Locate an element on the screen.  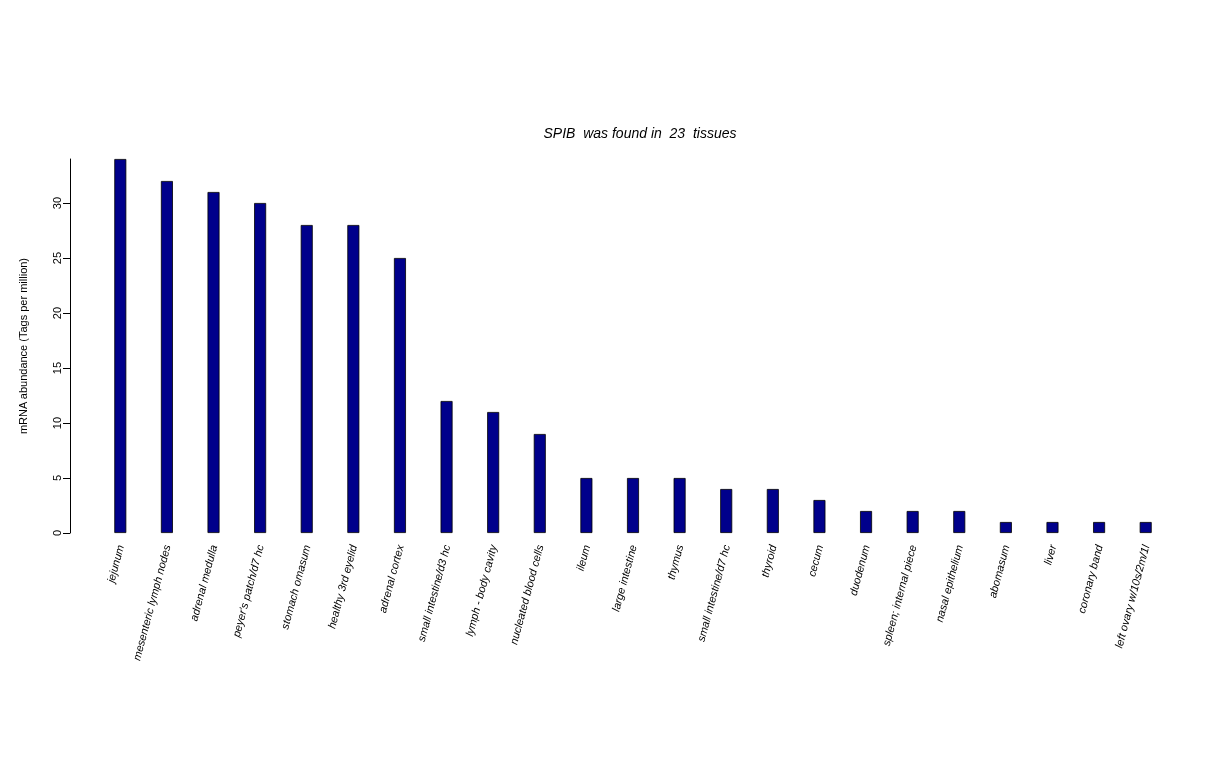
x-tick-label: ileum is located at coordinates (583, 557).